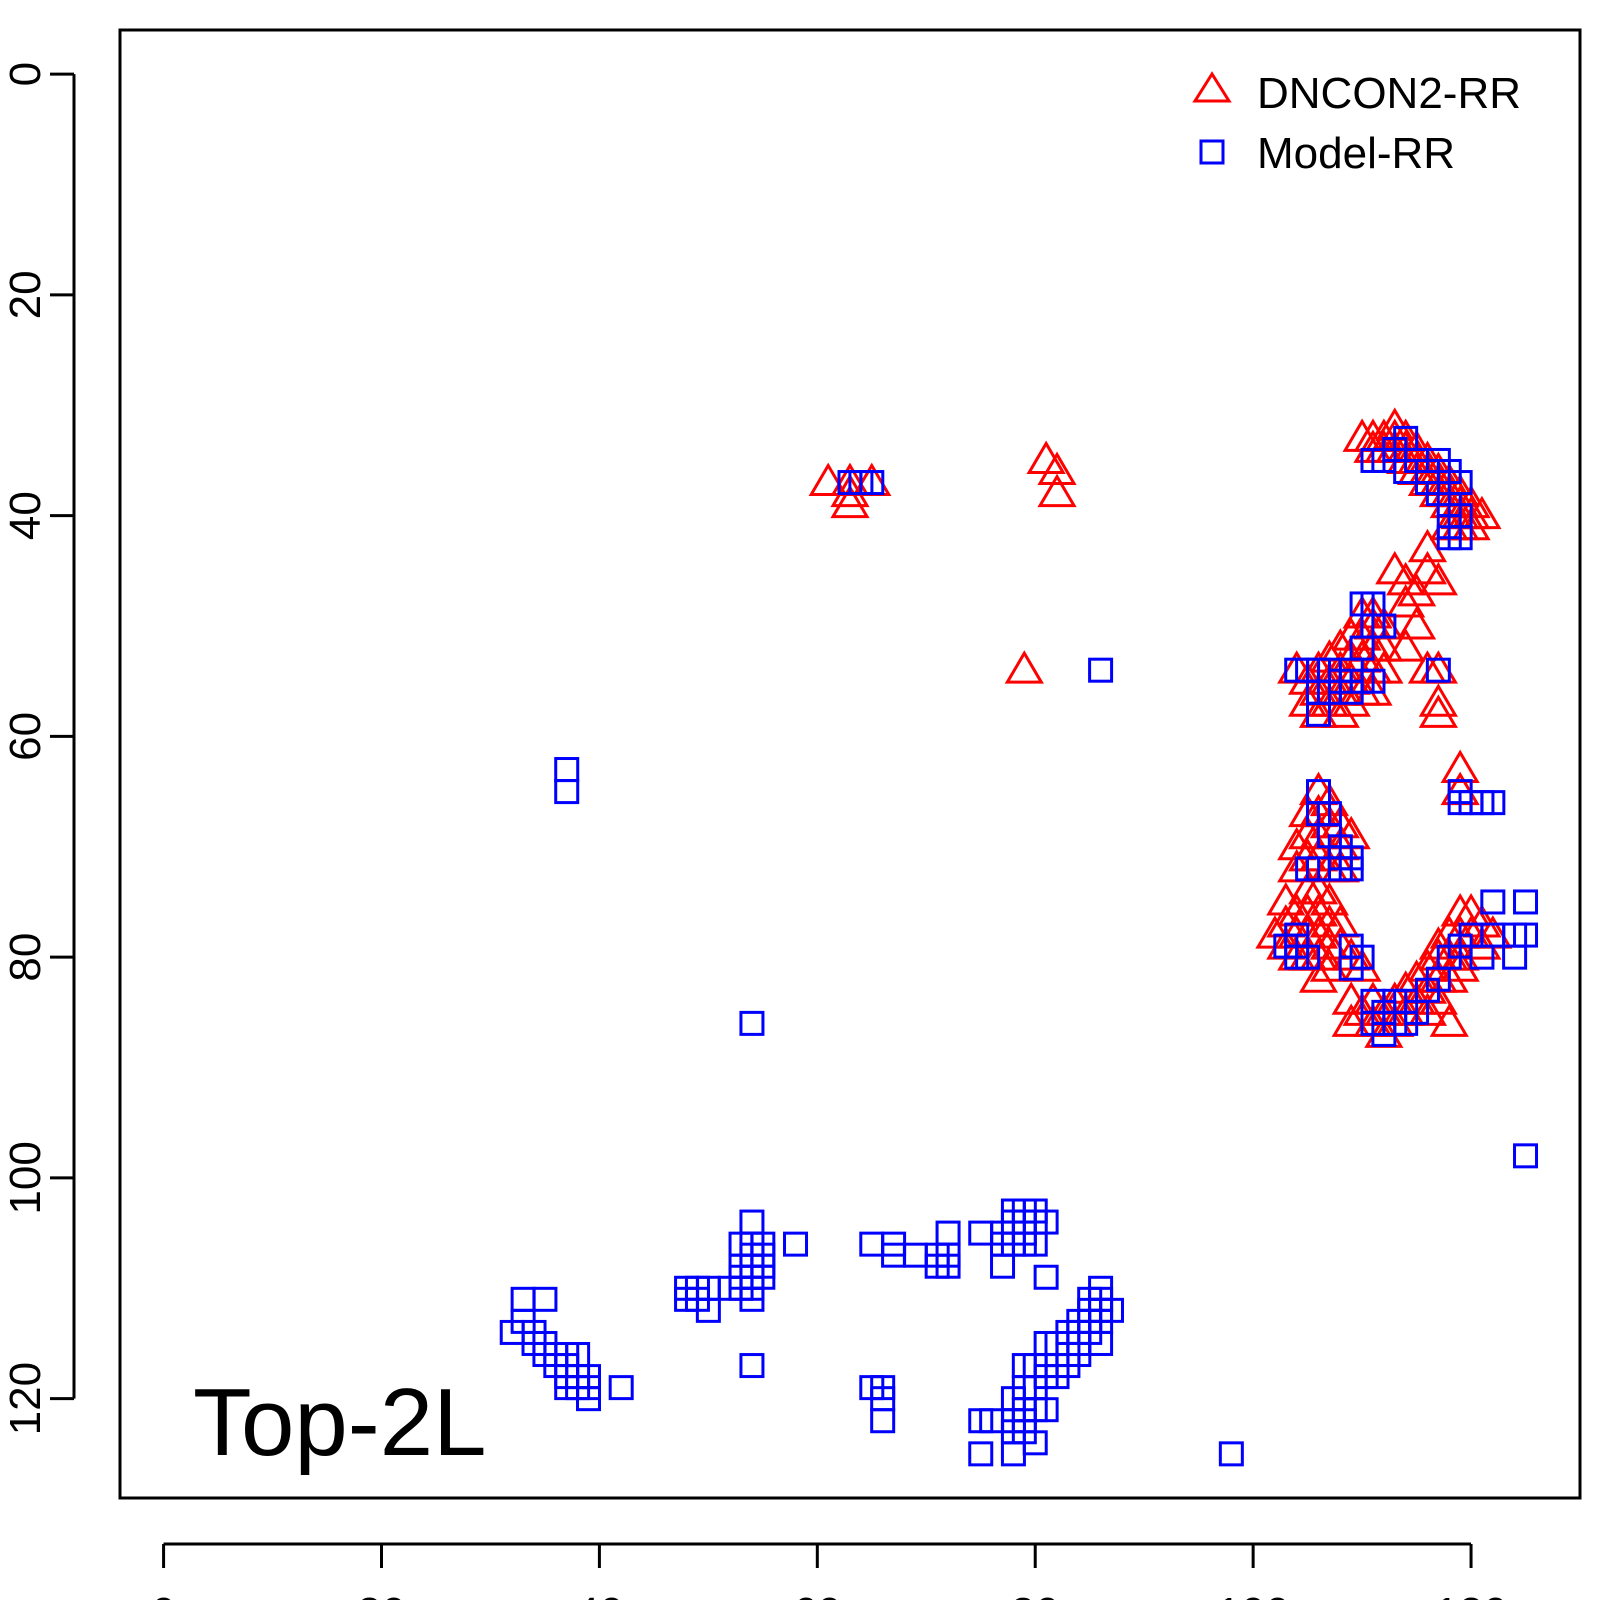  Describe the element at coordinates (25, 957) in the screenshot. I see `y-tick-label: 80` at that location.